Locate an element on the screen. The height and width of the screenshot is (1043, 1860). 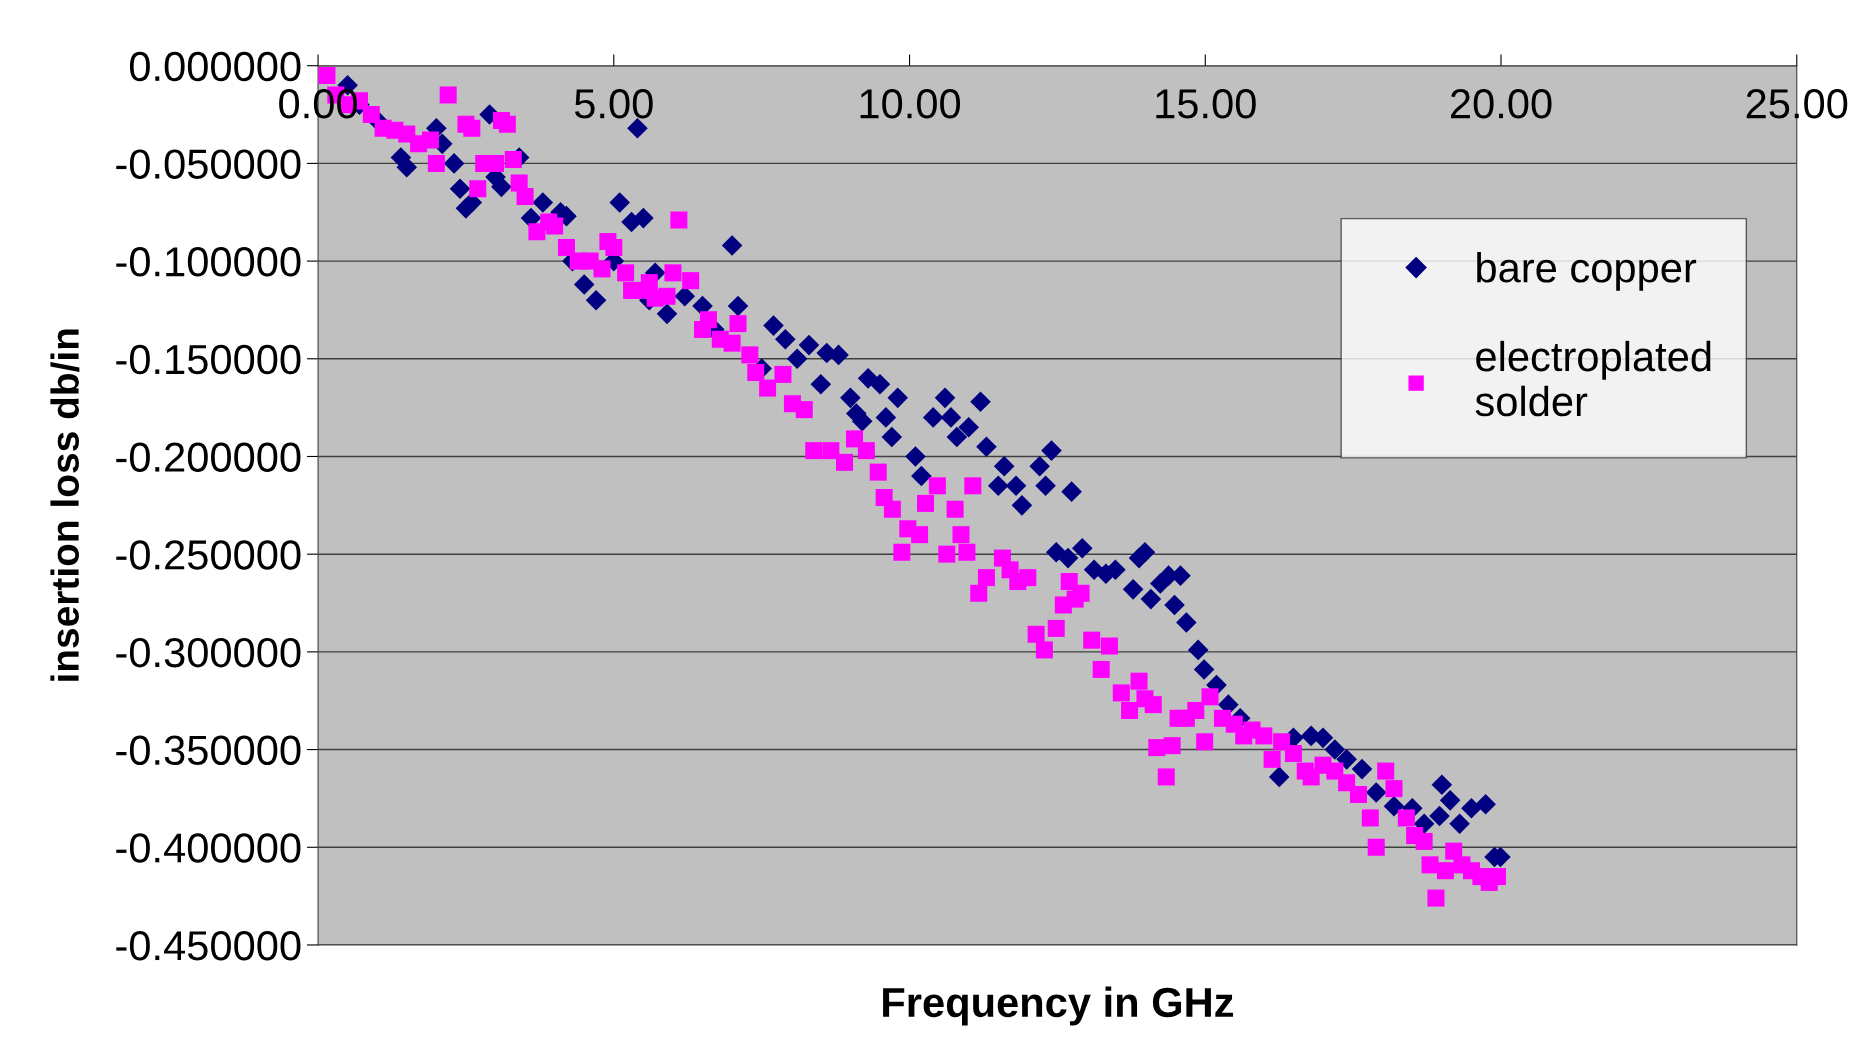
y-tick-label: -0.100000 is located at coordinates (208, 262).